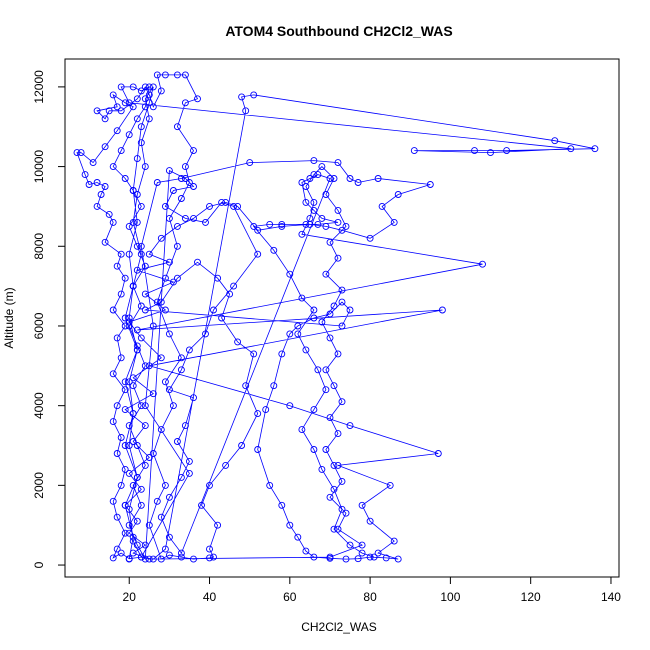  Describe the element at coordinates (39, 485) in the screenshot. I see `y-tick-label: 2000` at that location.